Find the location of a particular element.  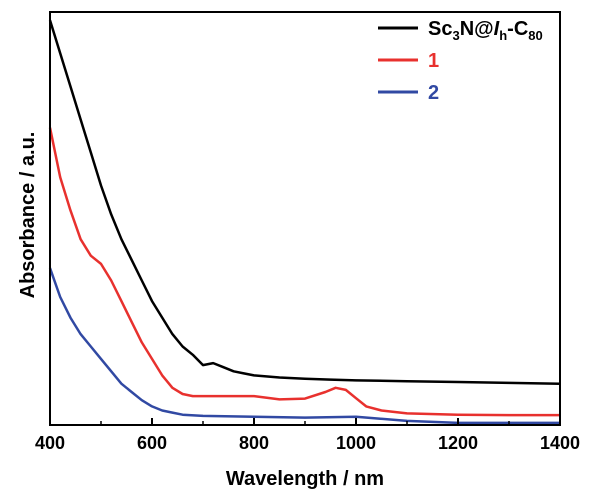

x-tick-label: 600 is located at coordinates (152, 443).